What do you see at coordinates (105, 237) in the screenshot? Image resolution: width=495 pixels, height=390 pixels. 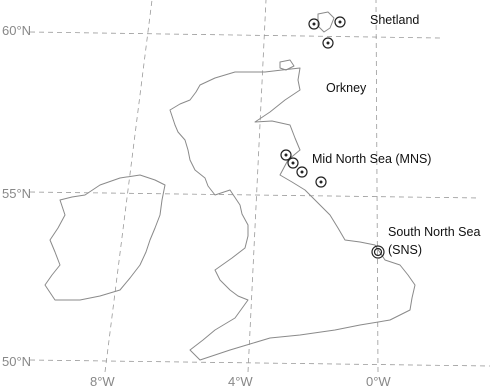 I see `ireland` at bounding box center [105, 237].